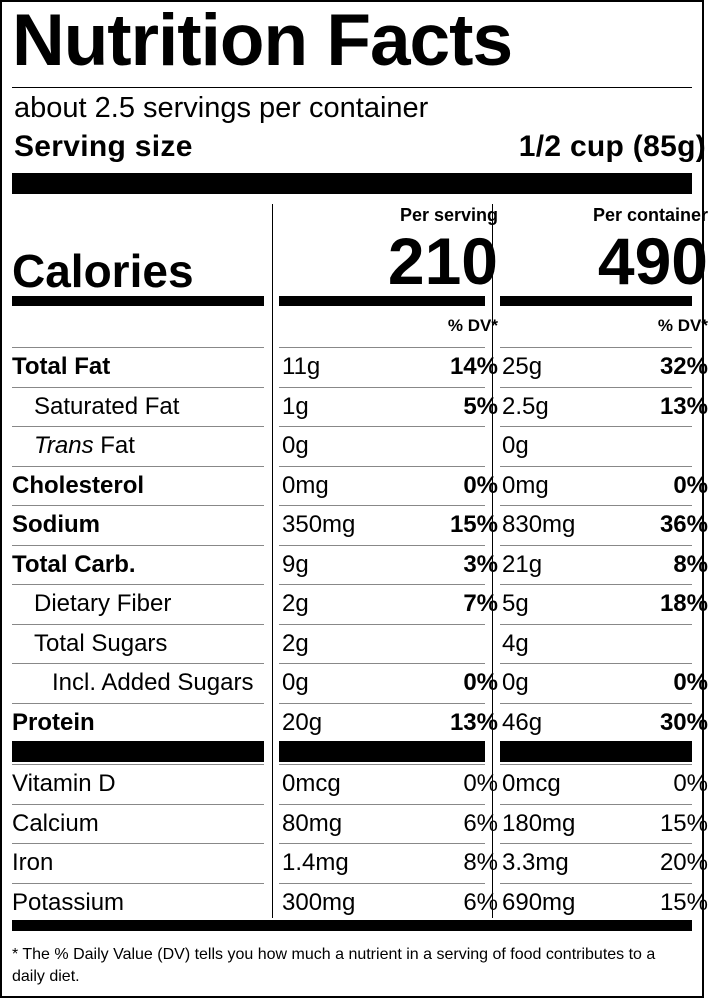  Describe the element at coordinates (61, 366) in the screenshot. I see `nutrient-name: Total Fat` at that location.